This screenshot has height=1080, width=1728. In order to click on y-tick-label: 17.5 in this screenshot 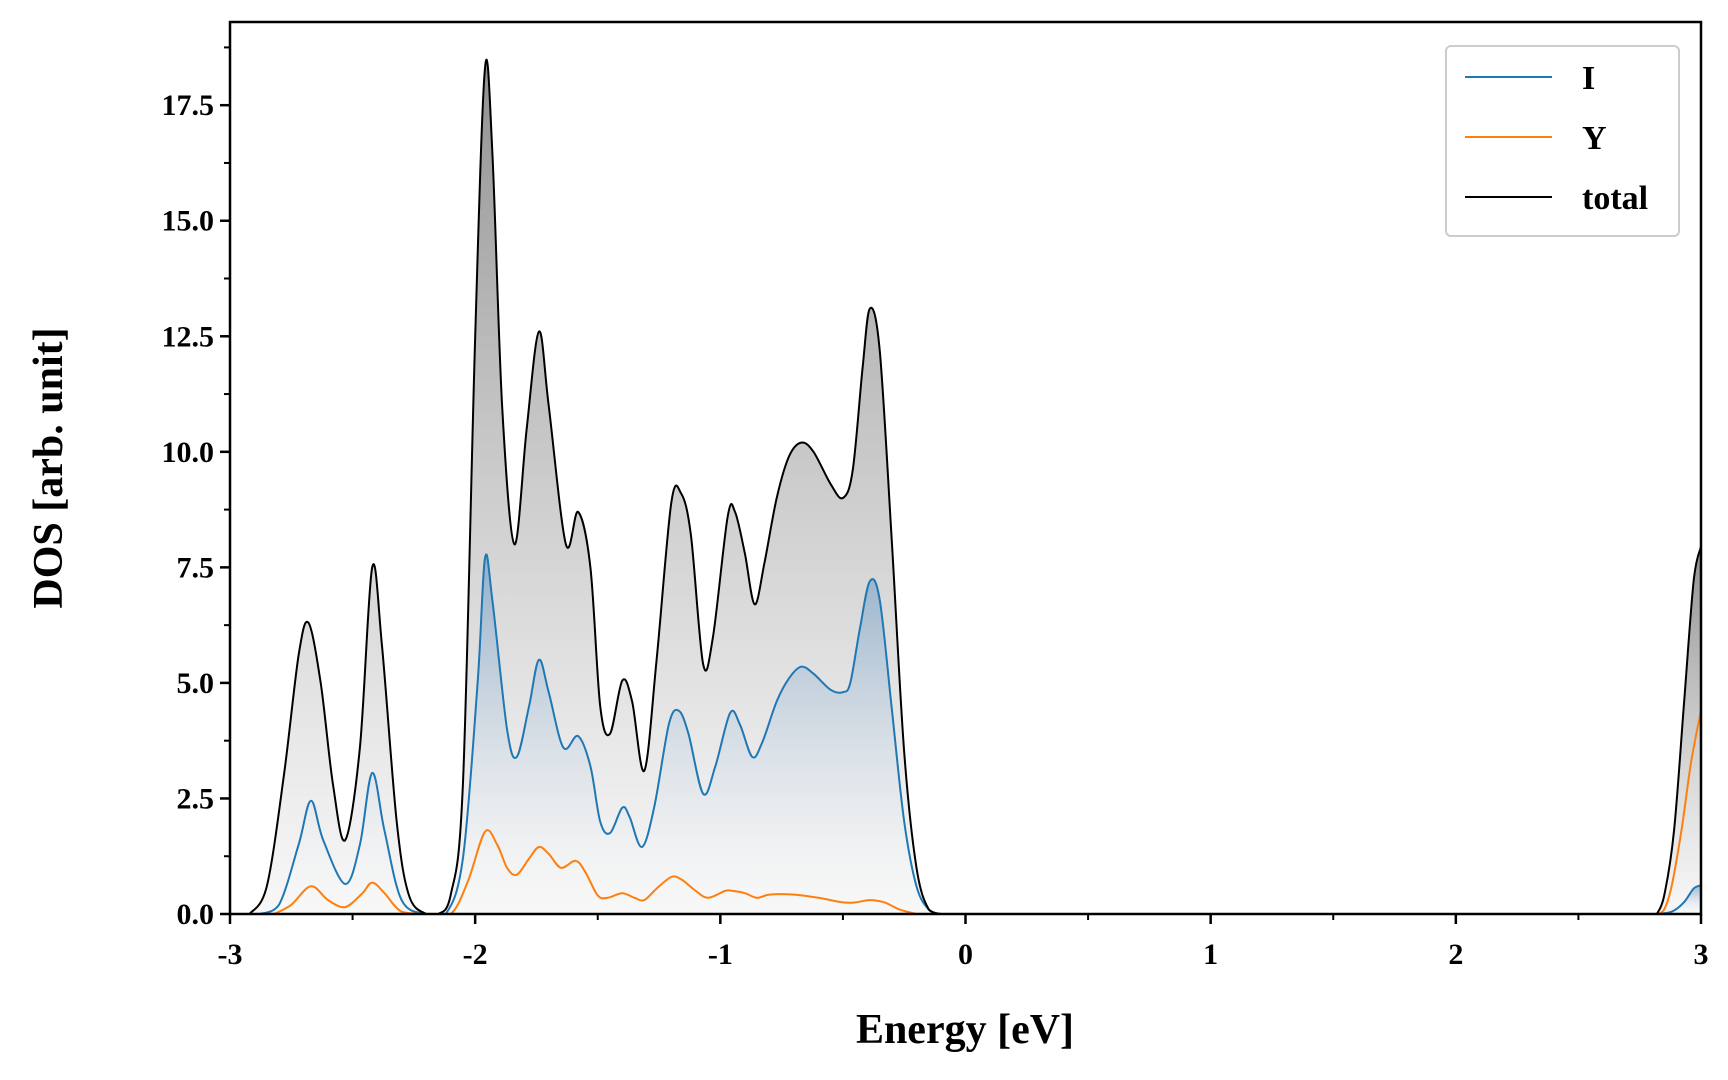, I will do `click(188, 105)`.